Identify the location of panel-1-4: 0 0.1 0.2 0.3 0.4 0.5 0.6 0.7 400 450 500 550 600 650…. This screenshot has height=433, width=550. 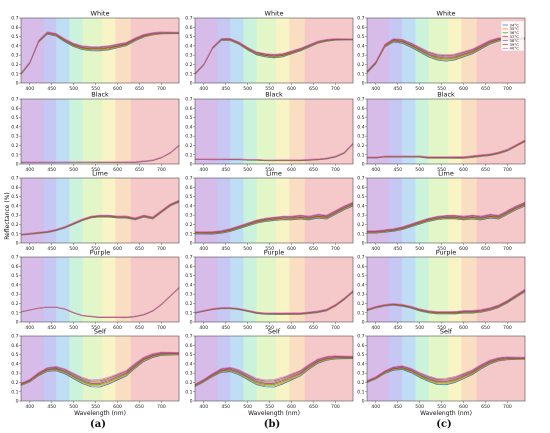
(269, 372).